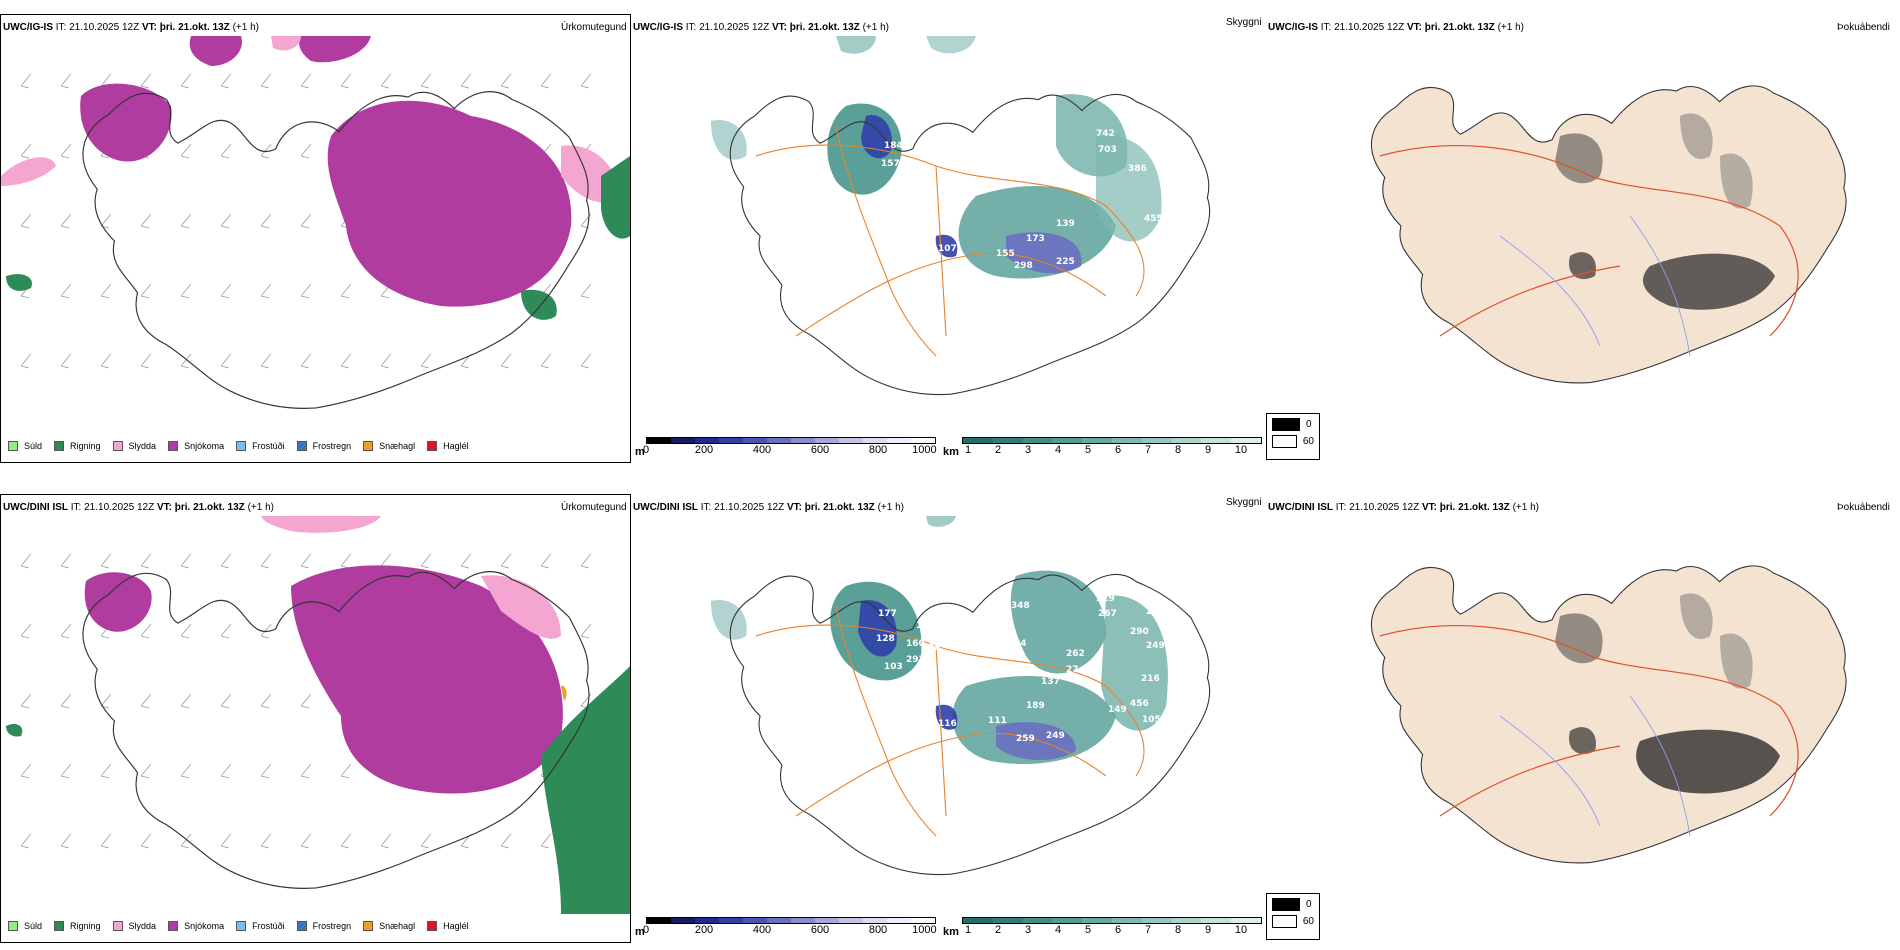 This screenshot has width=1900, height=950. Describe the element at coordinates (890, 164) in the screenshot. I see `height-label: 157` at that location.